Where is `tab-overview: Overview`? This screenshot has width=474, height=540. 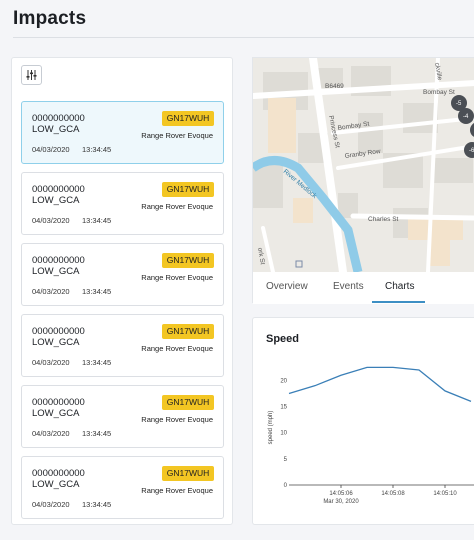 tab-overview: Overview is located at coordinates (287, 286).